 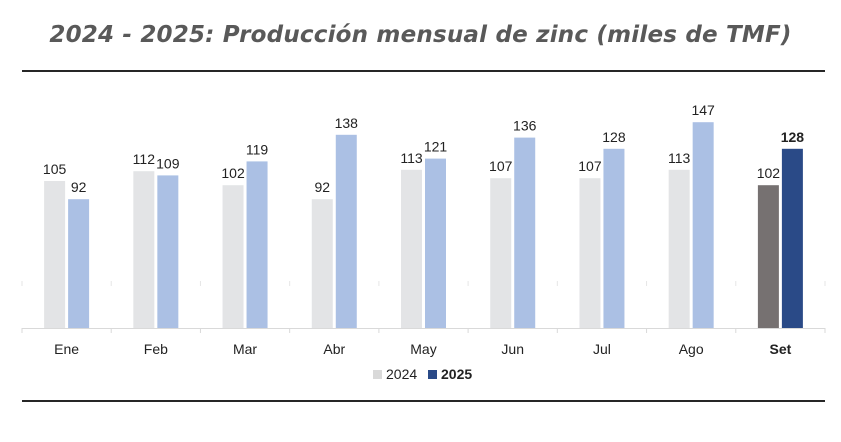 What do you see at coordinates (55, 169) in the screenshot?
I see `data-label-2024-Ene: 105` at bounding box center [55, 169].